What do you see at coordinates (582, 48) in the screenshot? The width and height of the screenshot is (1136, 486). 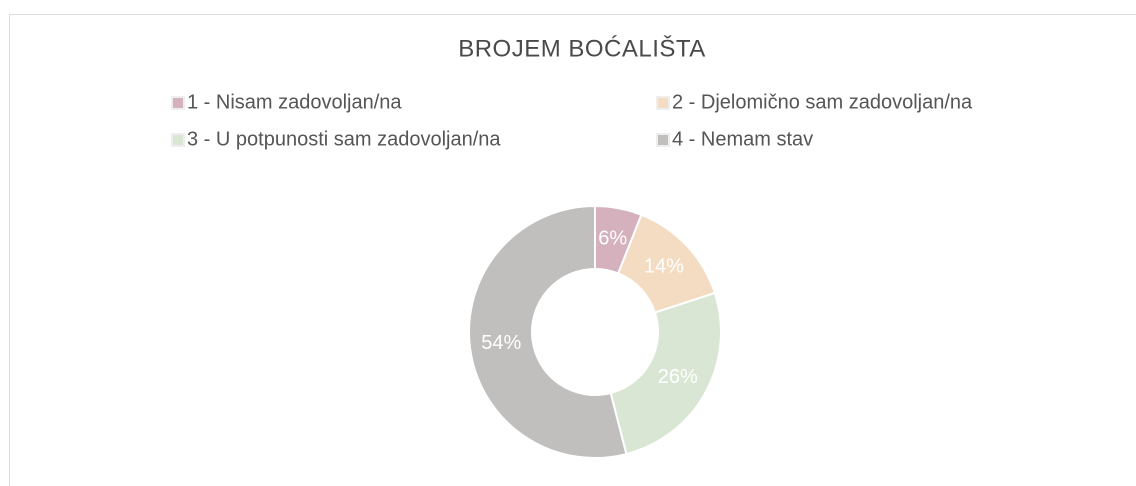 I see `chart-title: BROJEM BOĆALIŠTA` at bounding box center [582, 48].